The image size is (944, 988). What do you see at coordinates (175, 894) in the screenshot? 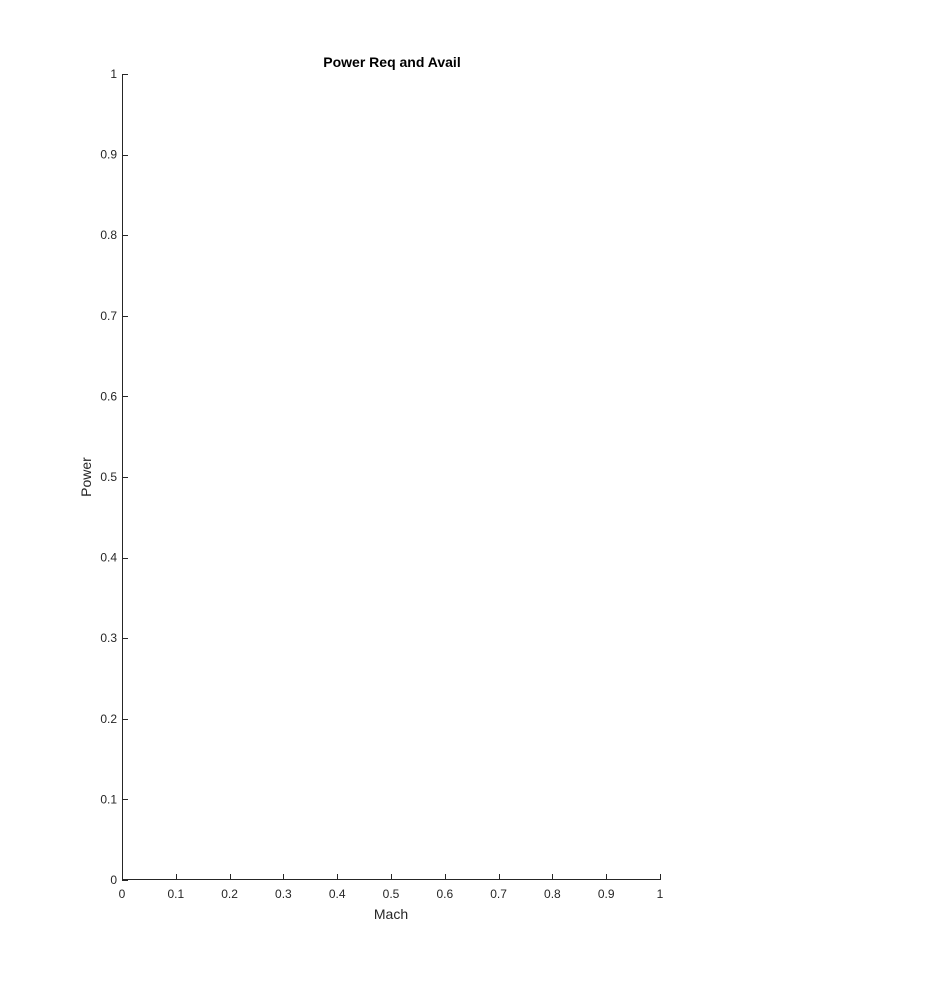
I see `x-tick-label: 0.1` at bounding box center [175, 894].